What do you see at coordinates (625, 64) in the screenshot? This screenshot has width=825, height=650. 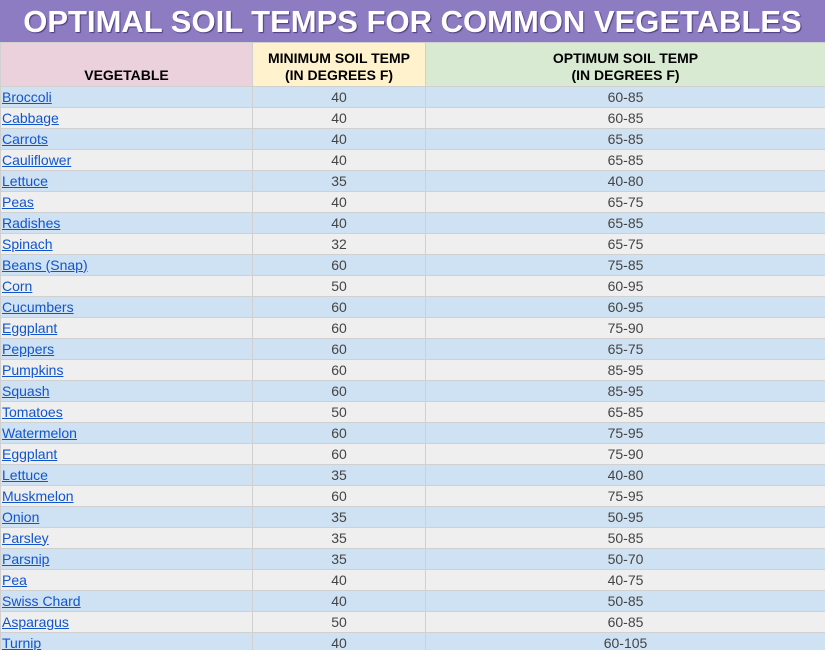 I see `header-cell: OPTIMUM SOIL TEMP (IN DEGREES F)` at bounding box center [625, 64].